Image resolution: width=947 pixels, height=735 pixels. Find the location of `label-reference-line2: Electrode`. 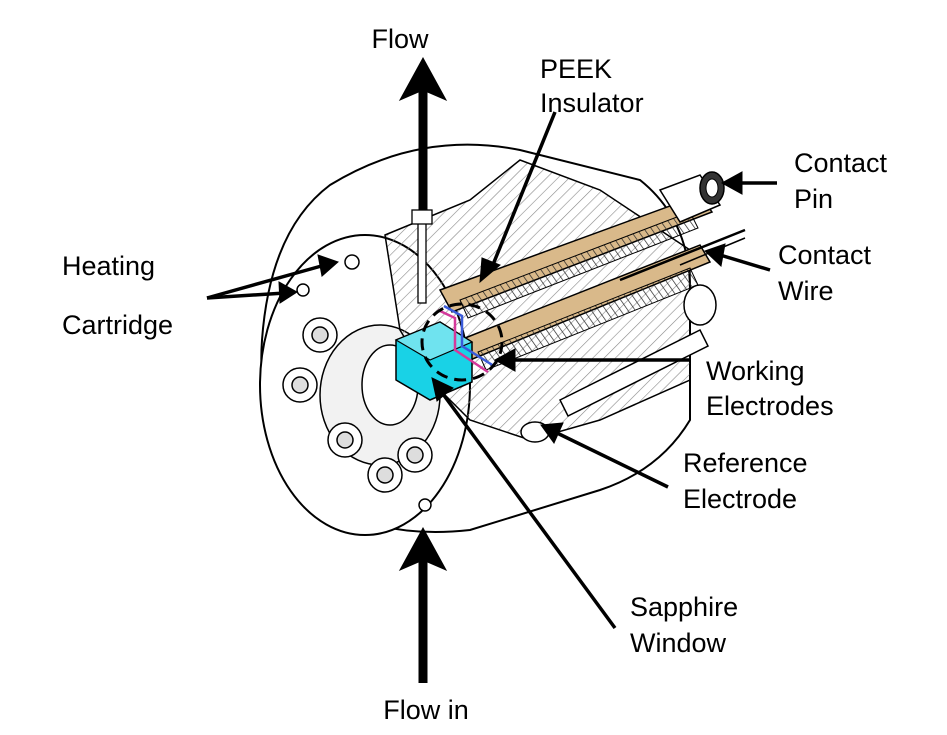

label-reference-line2: Electrode is located at coordinates (740, 499).